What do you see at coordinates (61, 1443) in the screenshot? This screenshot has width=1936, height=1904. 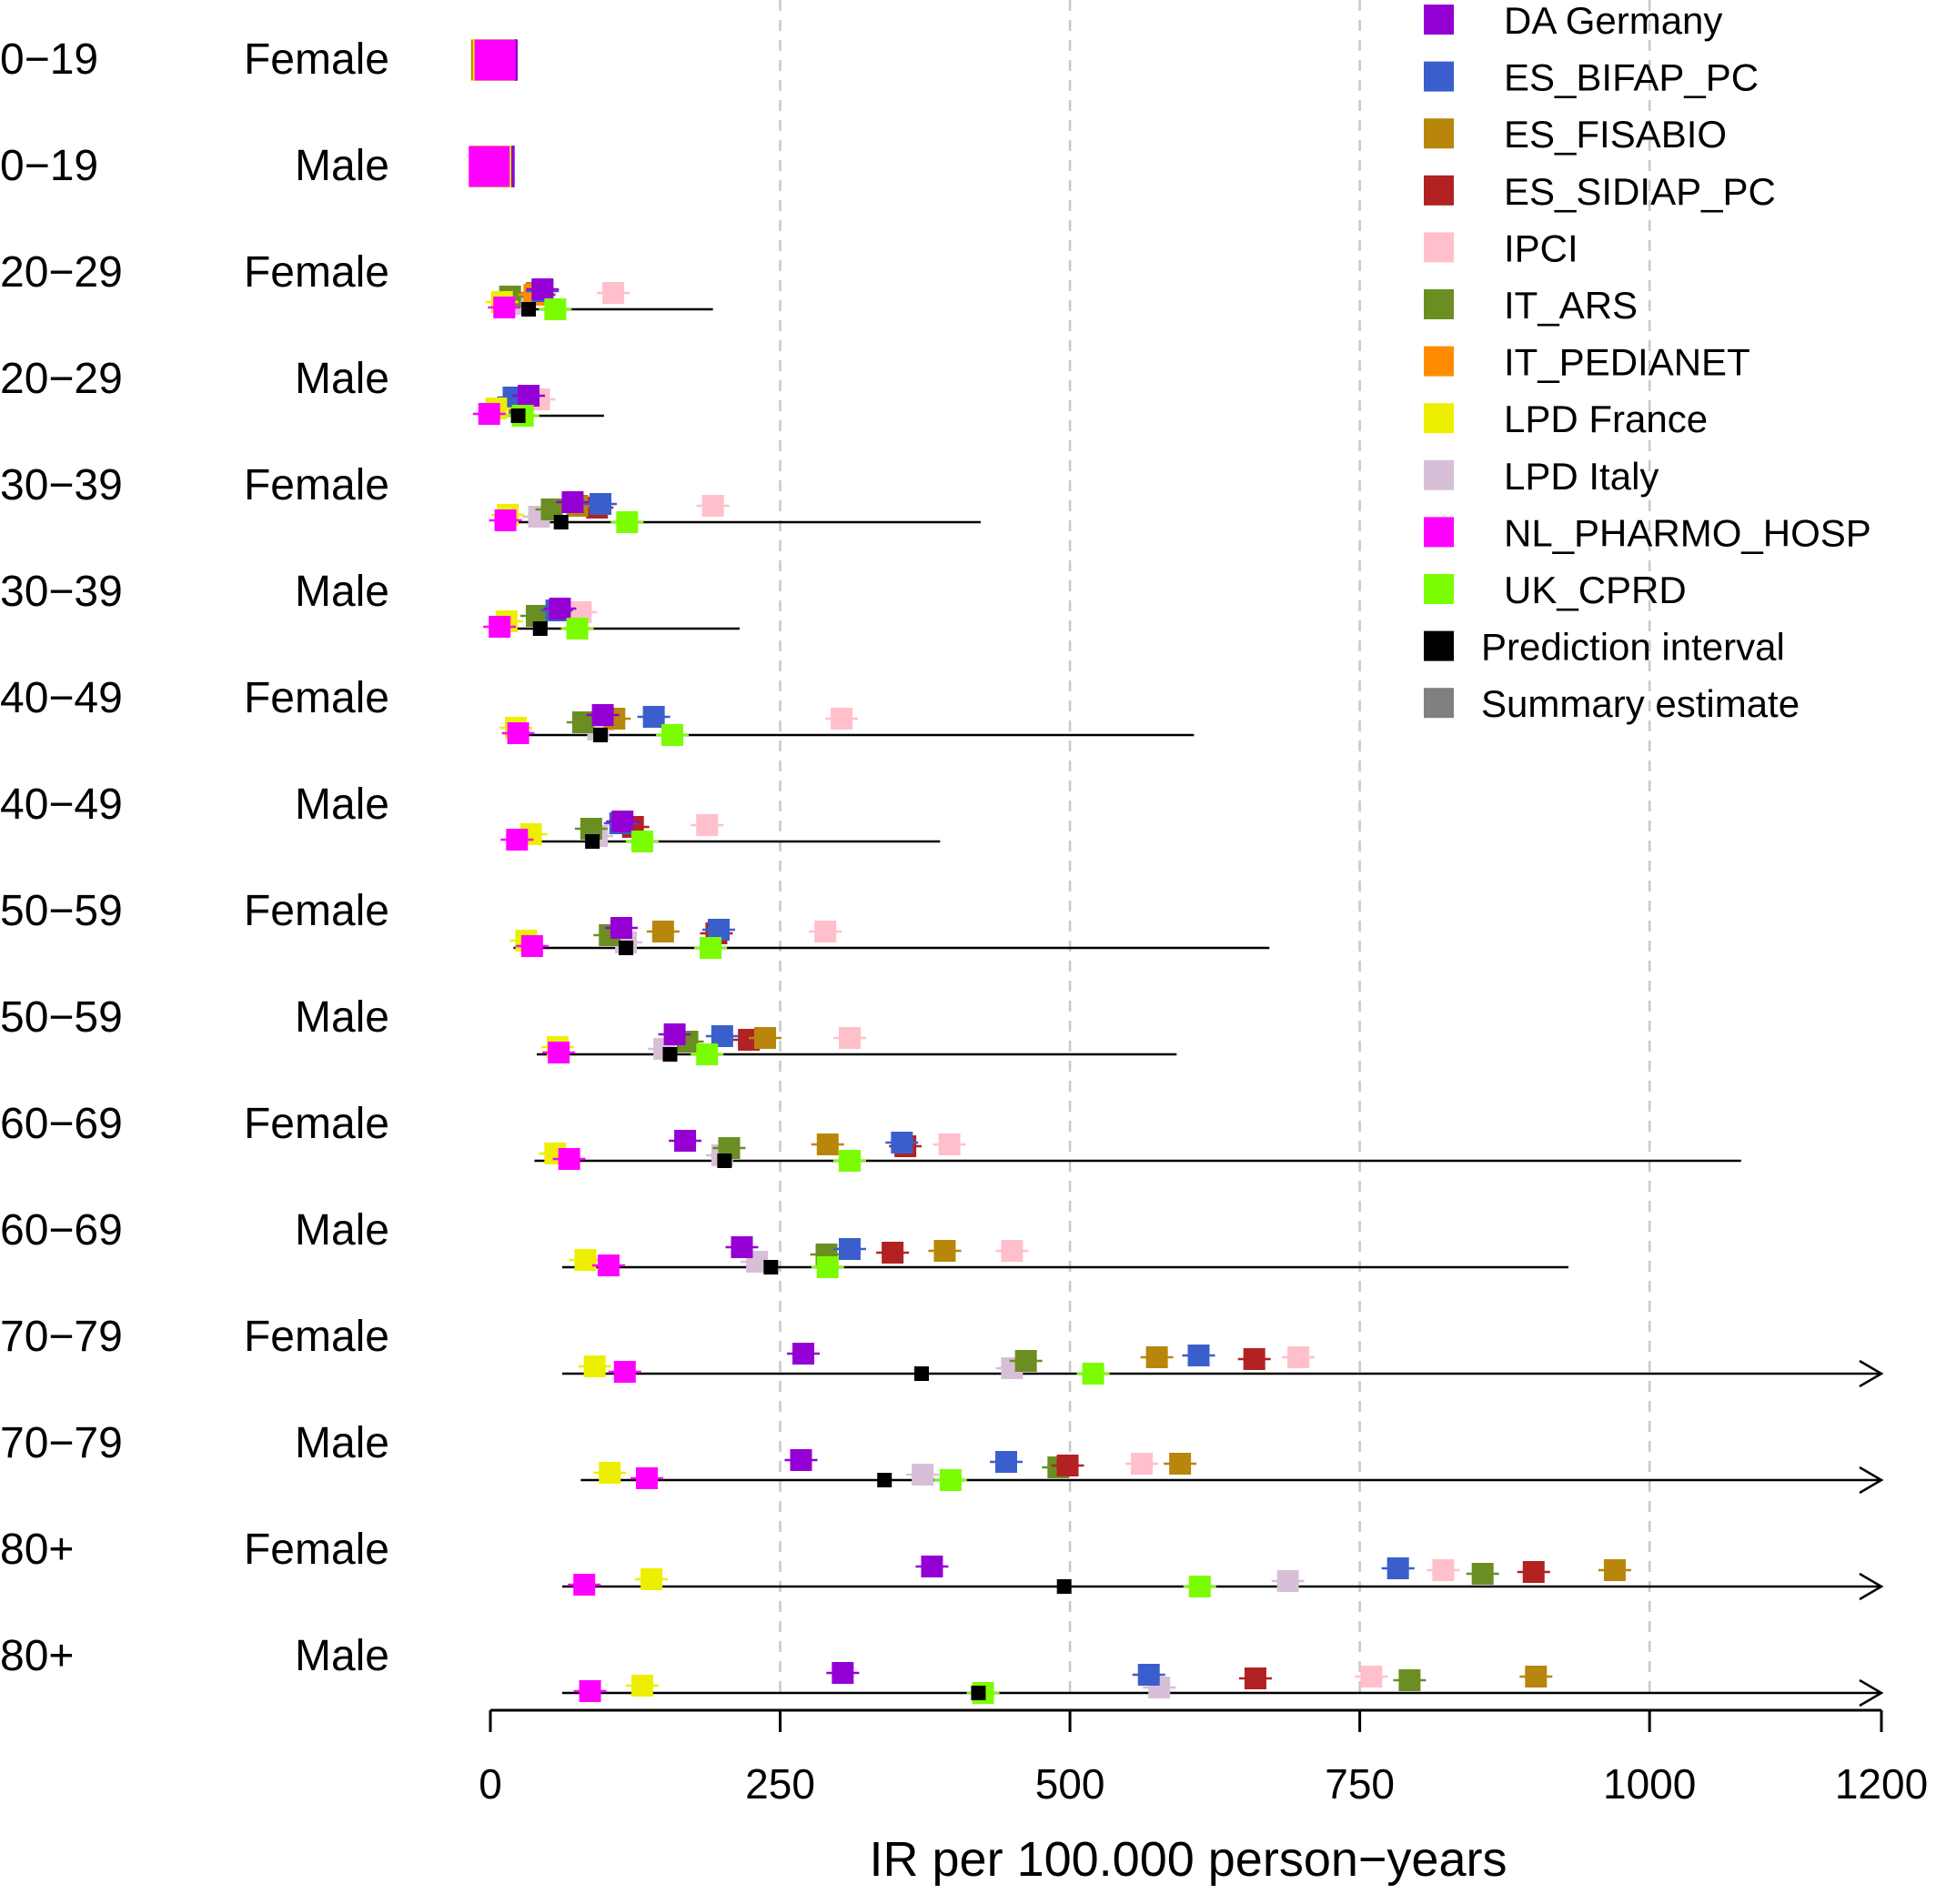 I see `row-age-label: 70−79` at bounding box center [61, 1443].